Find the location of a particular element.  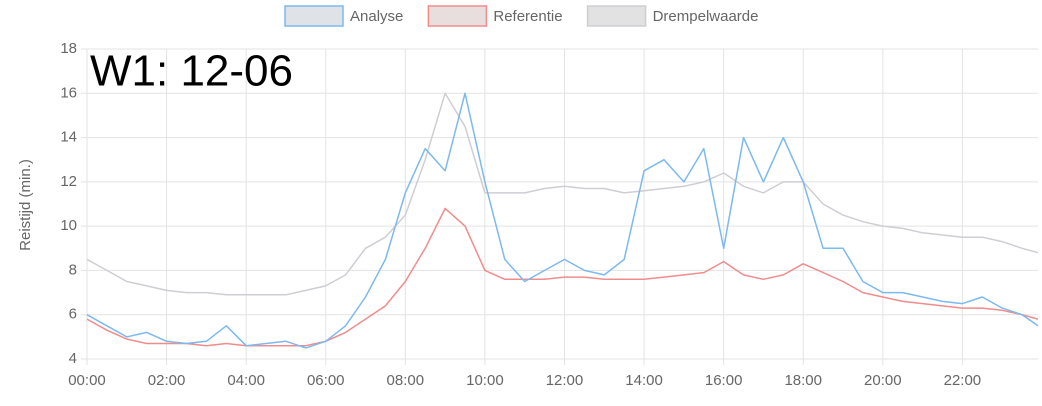

y-tick-label: 18 is located at coordinates (68, 48).